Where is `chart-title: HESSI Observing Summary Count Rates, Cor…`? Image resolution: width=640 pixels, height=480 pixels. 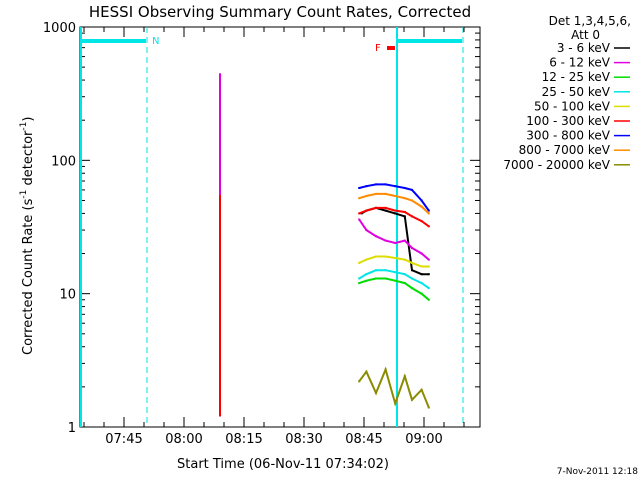
chart-title: HESSI Observing Summary Count Rates, Cor… is located at coordinates (280, 12).